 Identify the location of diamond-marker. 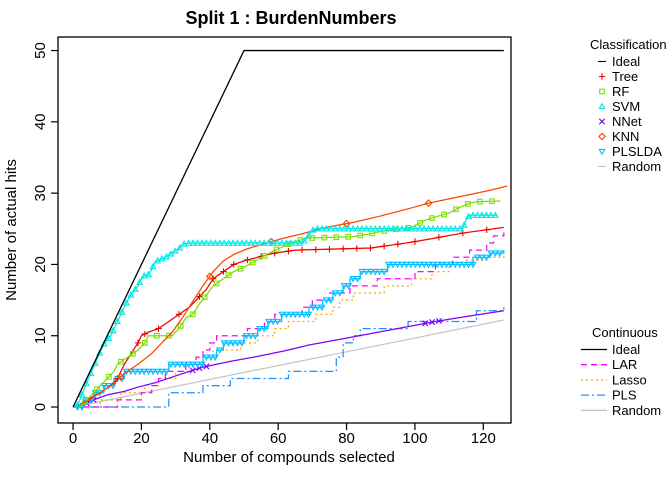
(602, 136).